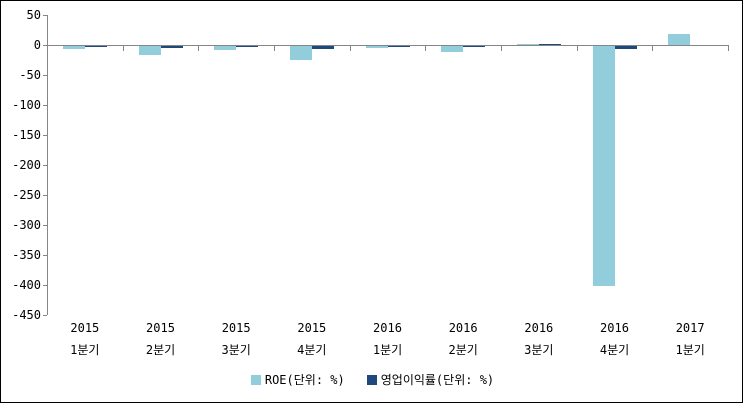  What do you see at coordinates (549, 44) in the screenshot?
I see `bar-op-margin-2016-3분기` at bounding box center [549, 44].